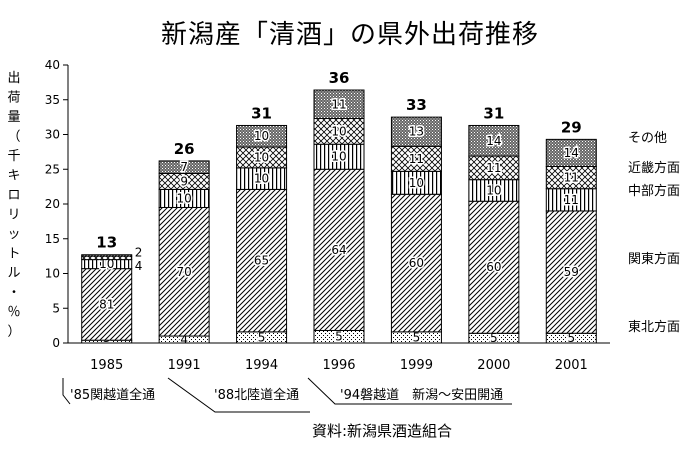  What do you see at coordinates (184, 167) in the screenshot?
I see `segment-label: 7` at bounding box center [184, 167].